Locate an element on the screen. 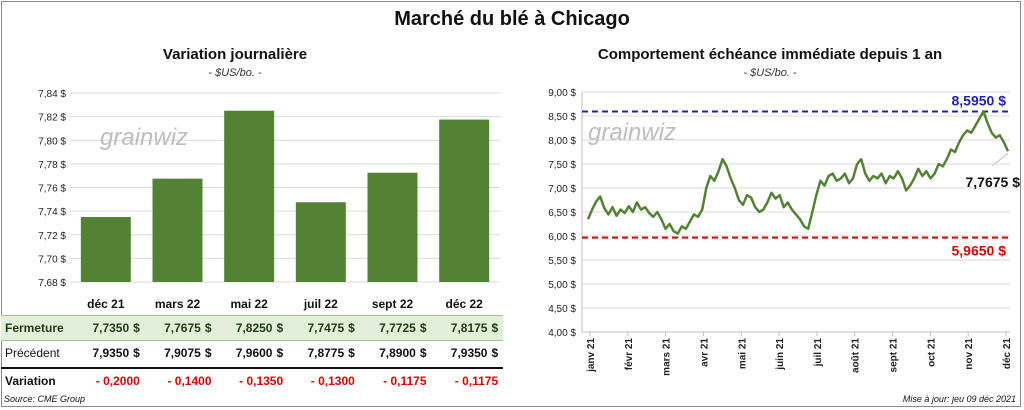  cell-value: 7,8250 is located at coordinates (254, 328).